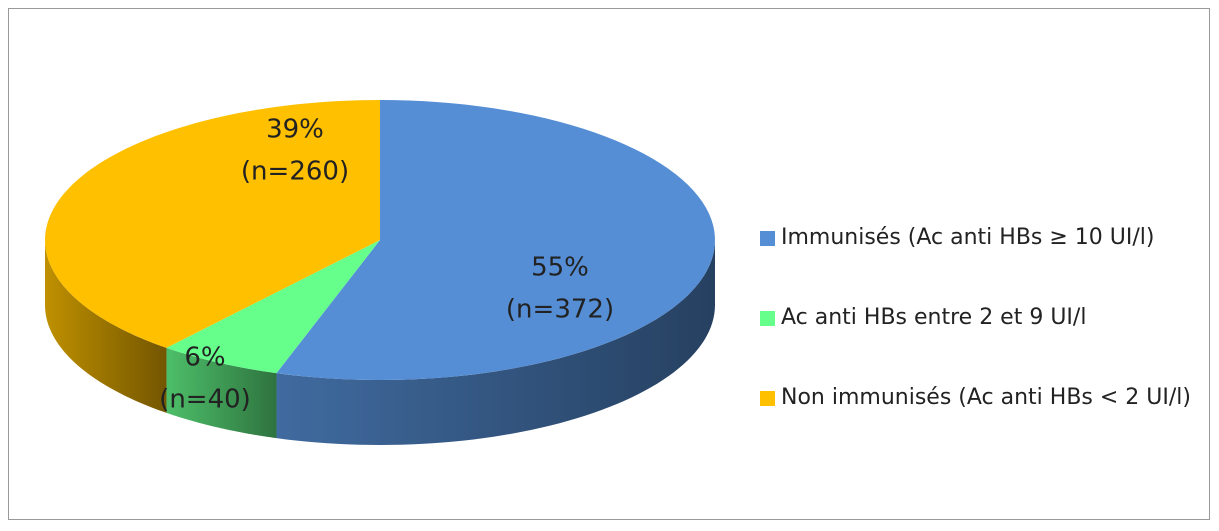 This screenshot has height=531, width=1219. What do you see at coordinates (560, 310) in the screenshot?
I see `count-label: (n=372)` at bounding box center [560, 310].